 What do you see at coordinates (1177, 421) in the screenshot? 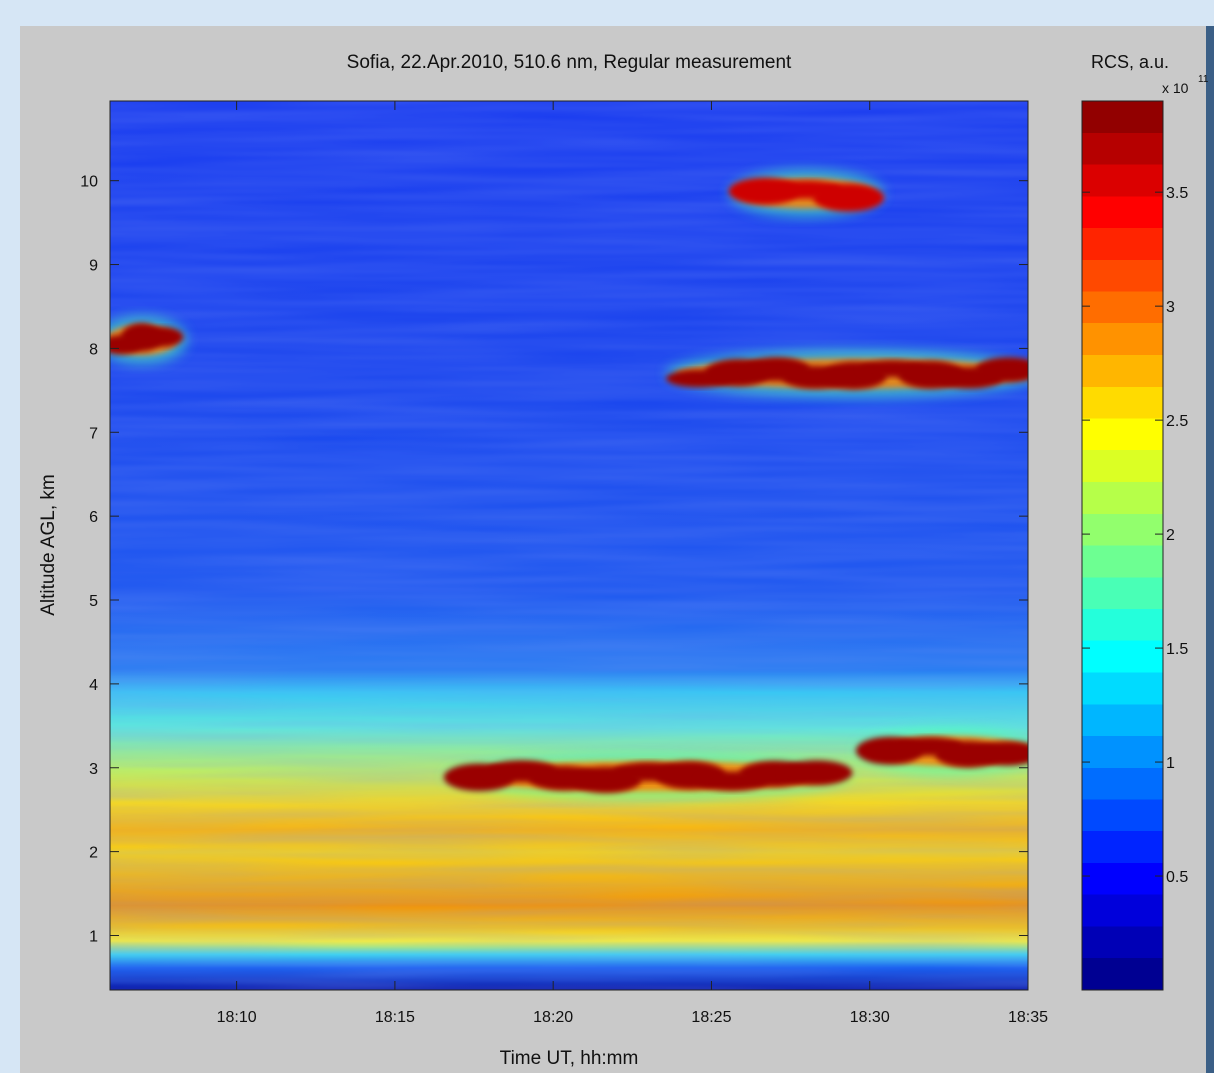
I see `colorbar-tick-label: 2.5` at bounding box center [1177, 421].